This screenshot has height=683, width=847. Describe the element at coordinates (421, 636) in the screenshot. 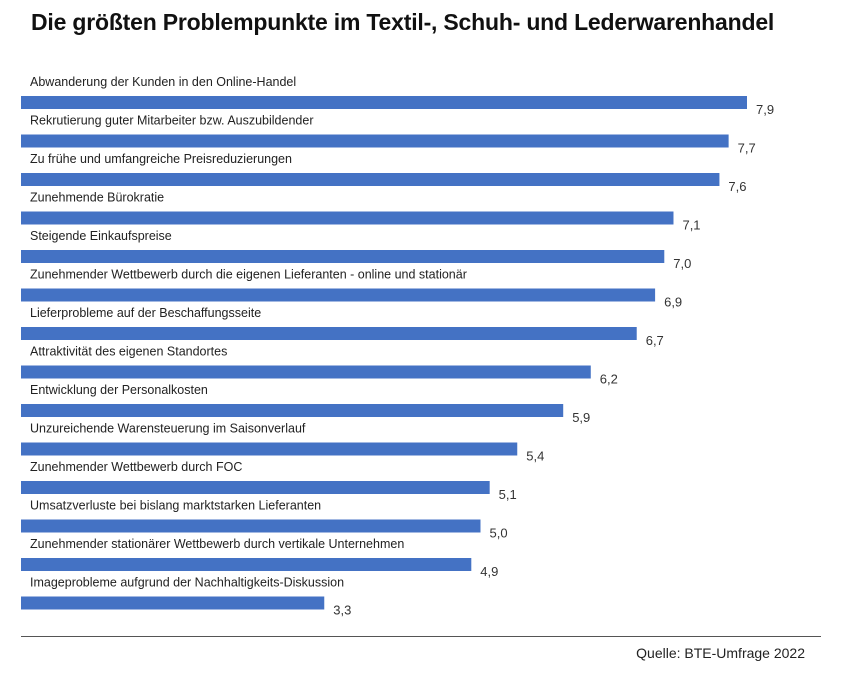

I see `footer-divider` at that location.